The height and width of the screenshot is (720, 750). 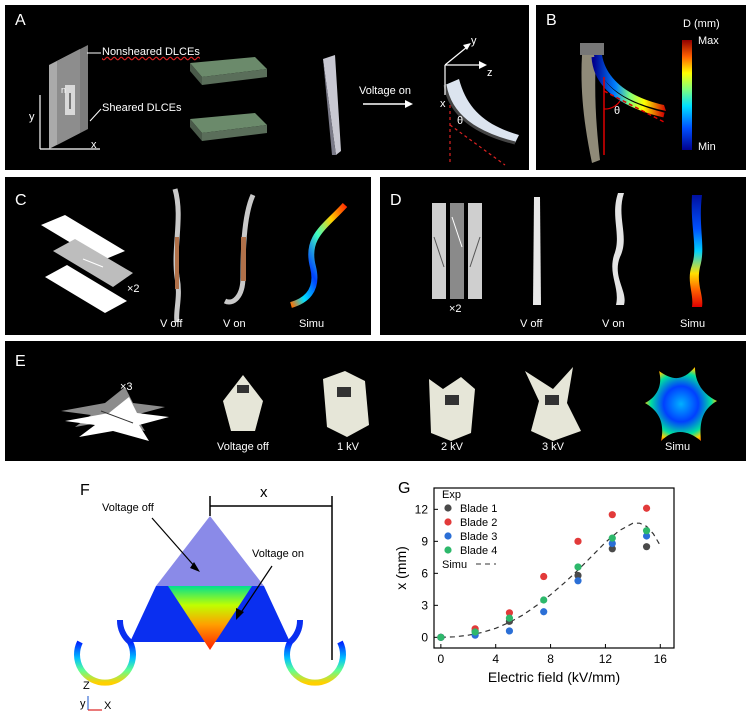 I want to click on panel-b-drawing, so click(x=636, y=101).